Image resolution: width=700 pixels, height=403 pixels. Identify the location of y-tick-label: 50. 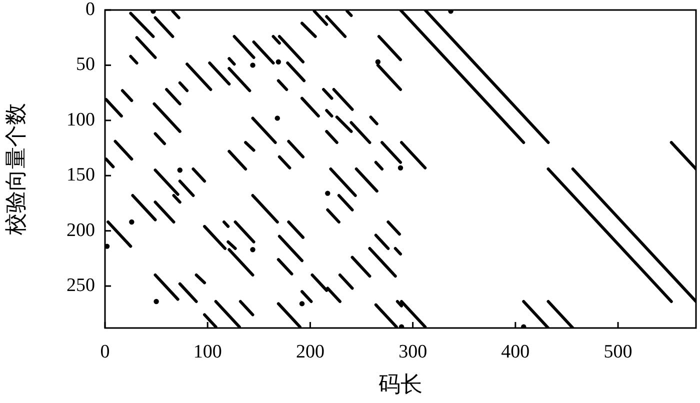
(85, 65).